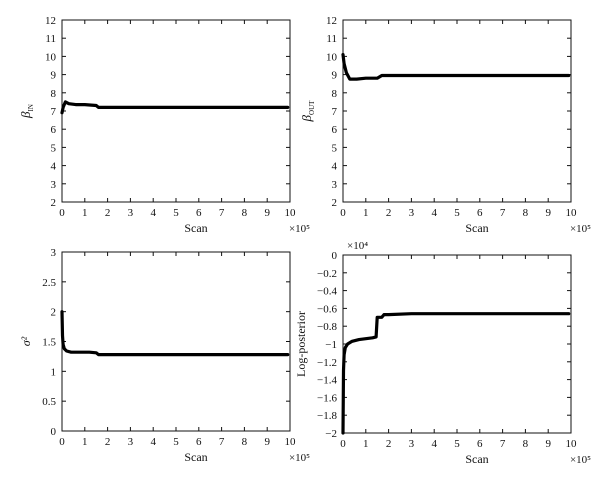  Describe the element at coordinates (327, 363) in the screenshot. I see `y-tick-label: −1.2` at that location.